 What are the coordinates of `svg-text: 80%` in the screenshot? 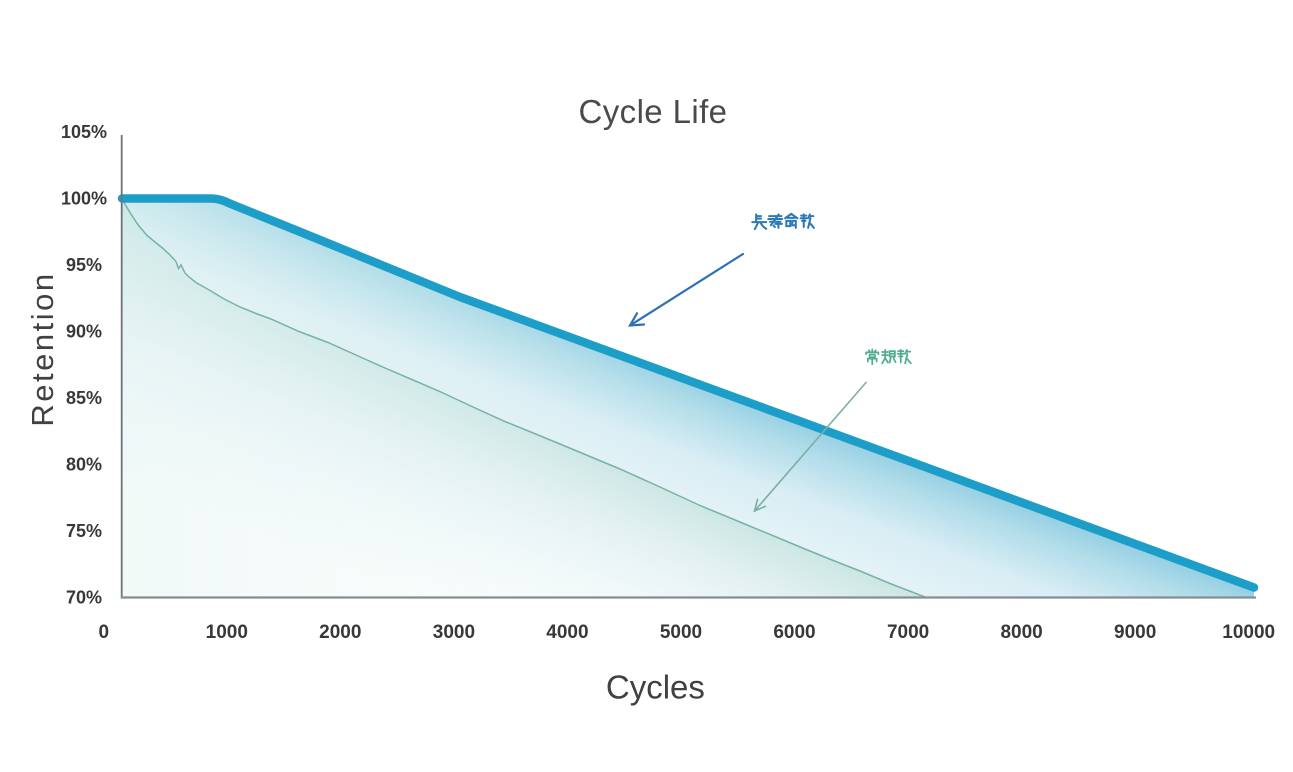 It's located at (84, 464).